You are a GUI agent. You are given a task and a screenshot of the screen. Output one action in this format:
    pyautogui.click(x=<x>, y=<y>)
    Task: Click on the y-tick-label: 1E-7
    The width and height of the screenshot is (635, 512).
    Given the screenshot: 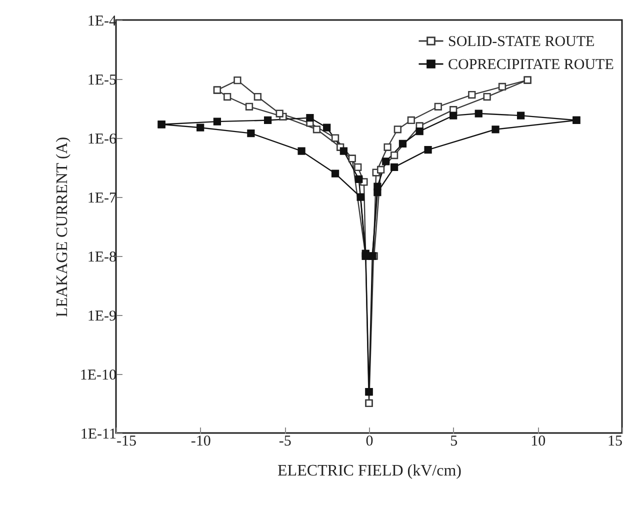 What is the action you would take?
    pyautogui.click(x=102, y=198)
    